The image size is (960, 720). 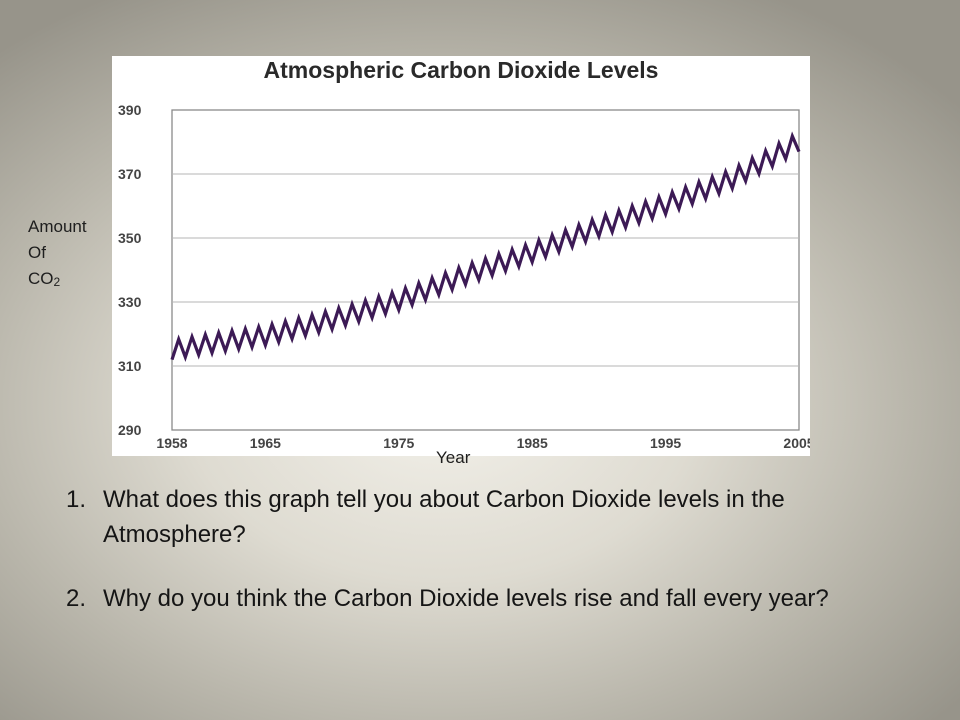 What do you see at coordinates (76, 598) in the screenshot?
I see `question-2-number: 2.` at bounding box center [76, 598].